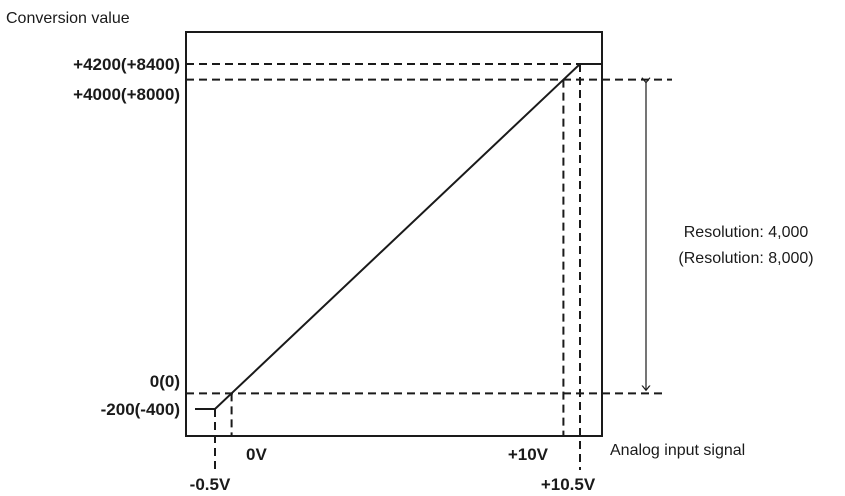 The image size is (845, 496). I want to click on x-tick-label-10-5: +10.5V, so click(568, 484).